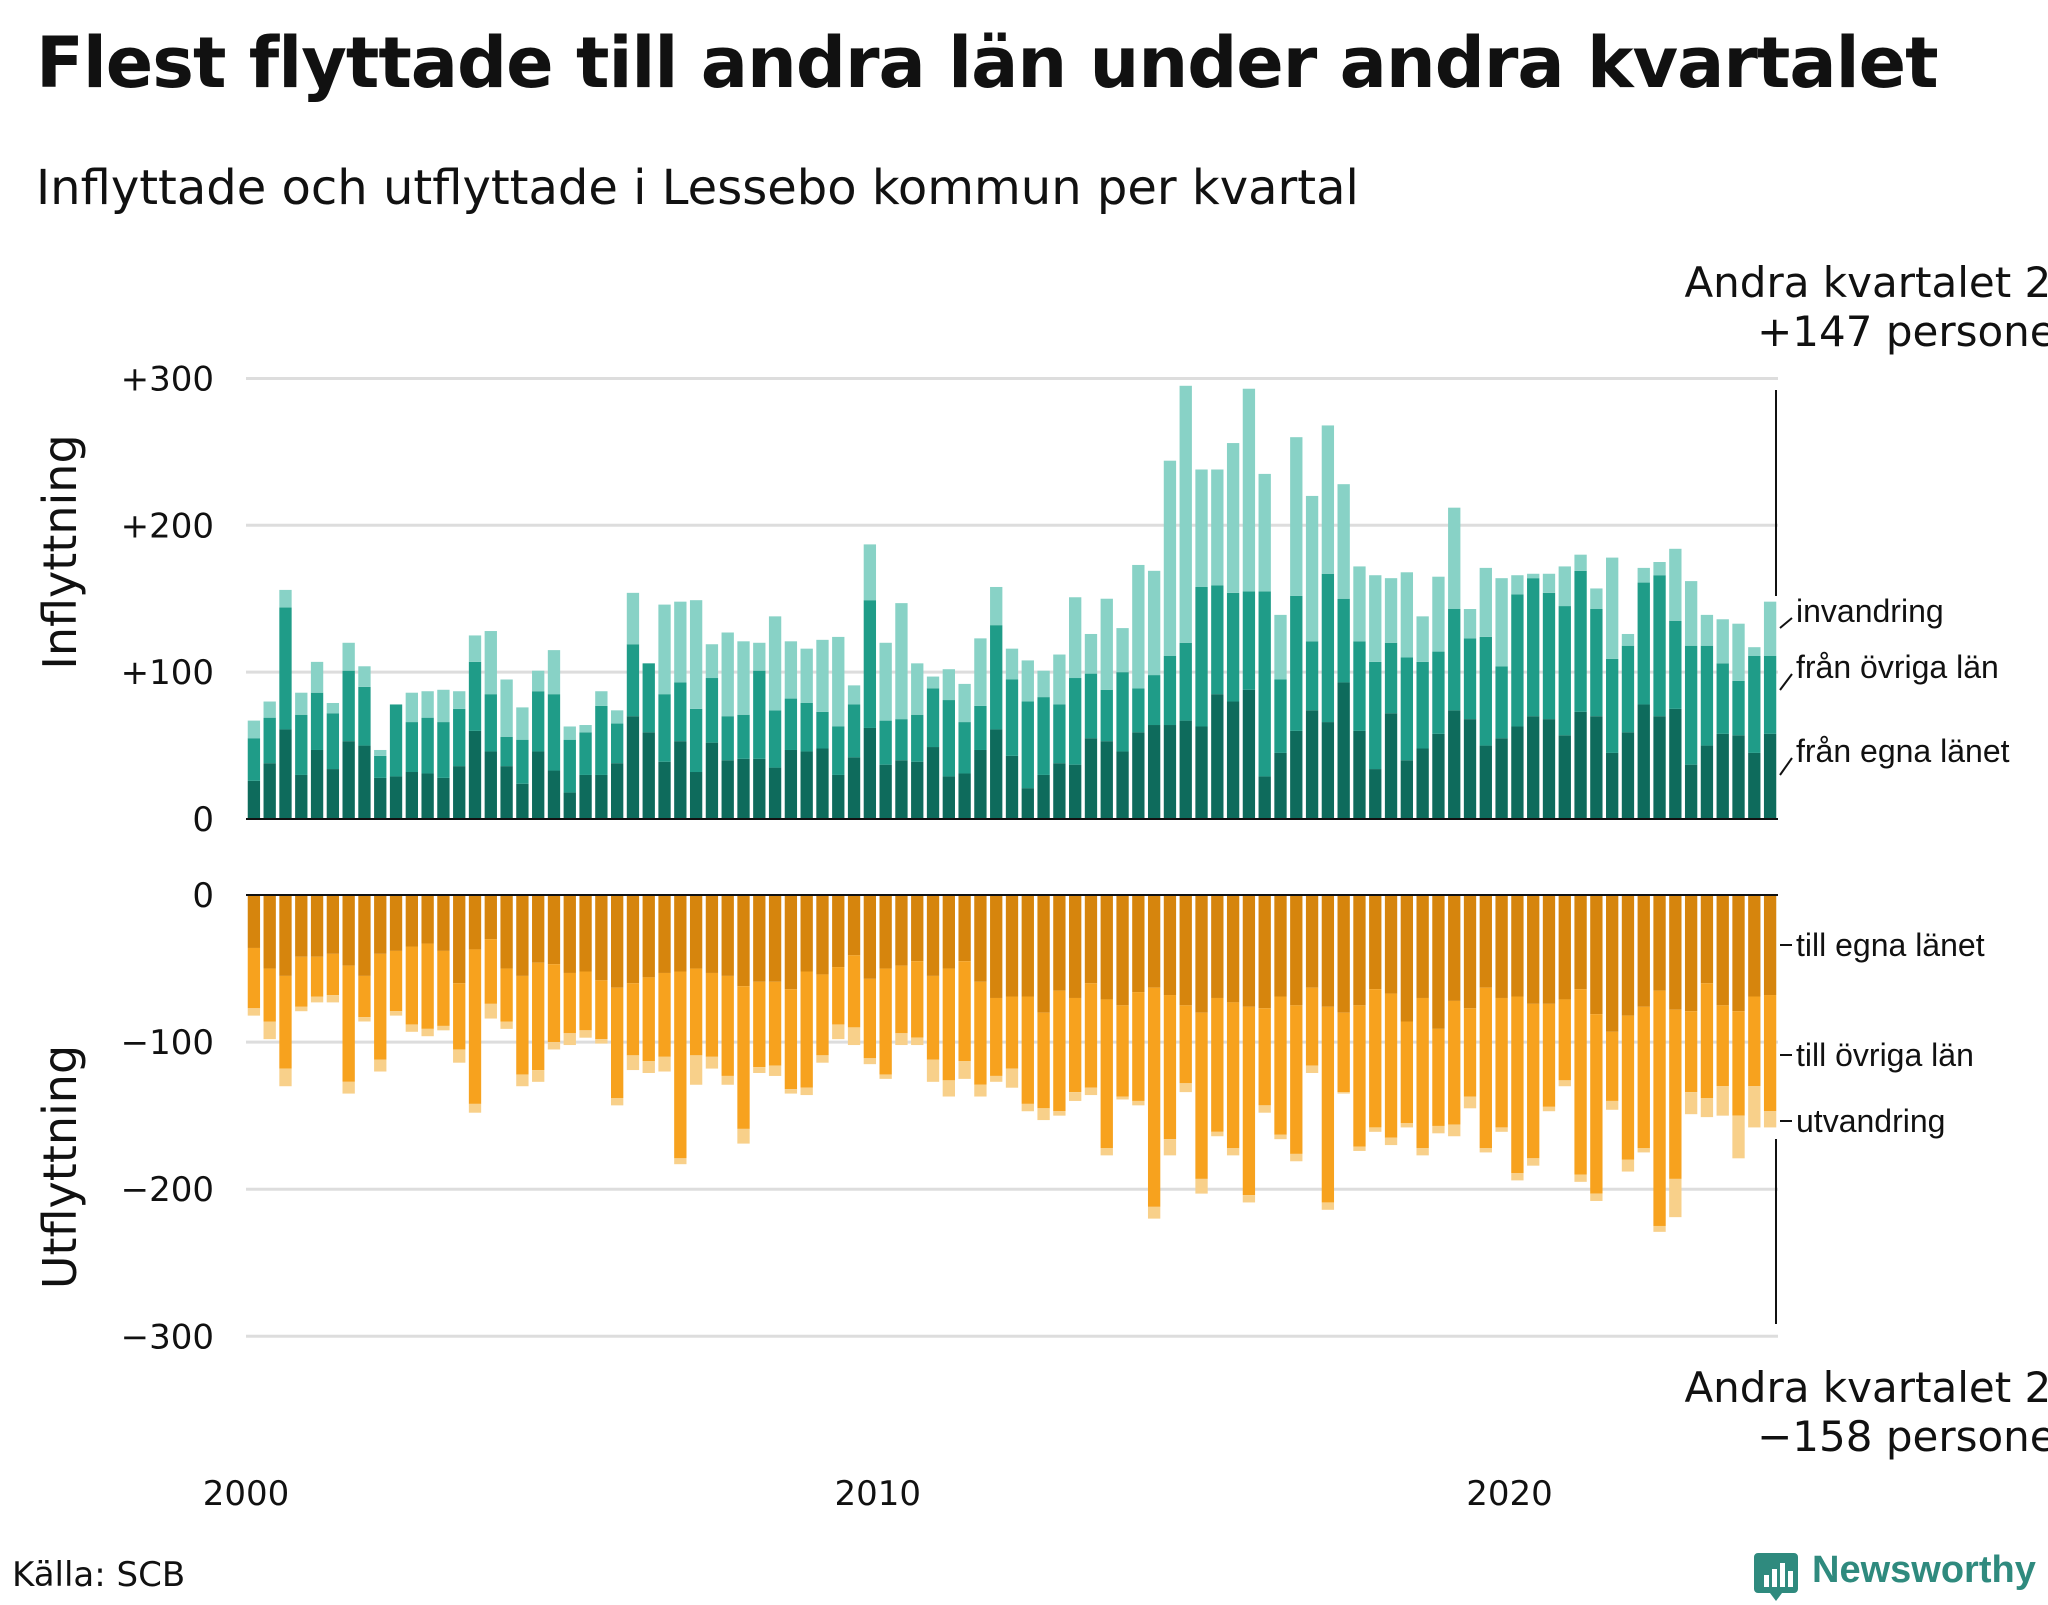 The width and height of the screenshot is (2048, 1605). Describe the element at coordinates (1509, 1494) in the screenshot. I see `x-tick-label: 2020` at that location.